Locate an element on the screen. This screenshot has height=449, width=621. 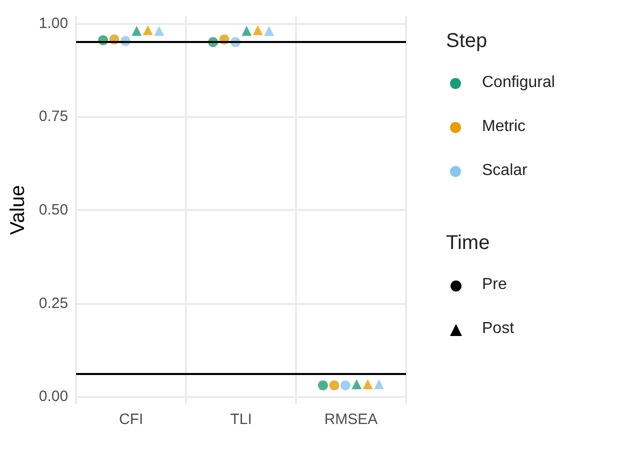
legend-label: Configural is located at coordinates (518, 83).